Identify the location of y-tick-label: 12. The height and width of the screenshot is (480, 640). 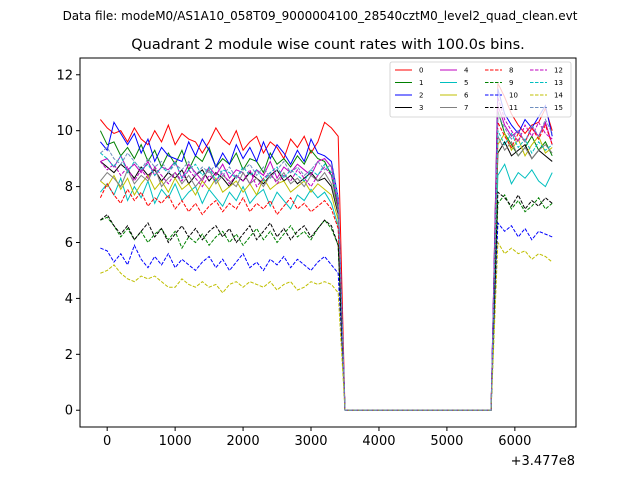
(64, 75).